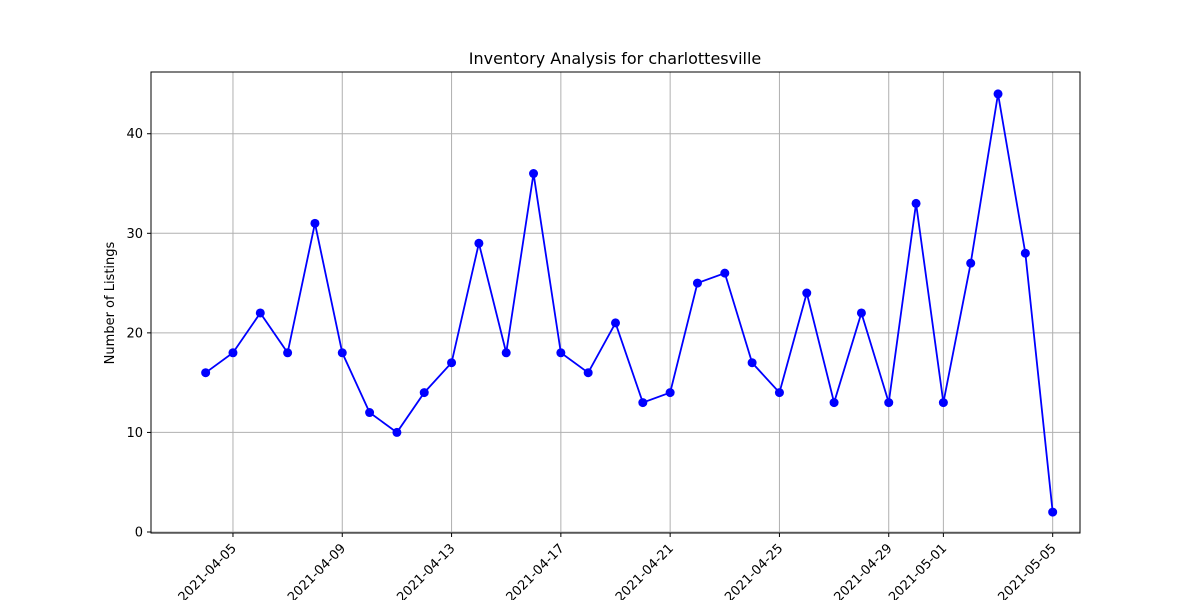 This screenshot has width=1200, height=600. What do you see at coordinates (426, 570) in the screenshot?
I see `x-tick-label: 2021-04-13` at bounding box center [426, 570].